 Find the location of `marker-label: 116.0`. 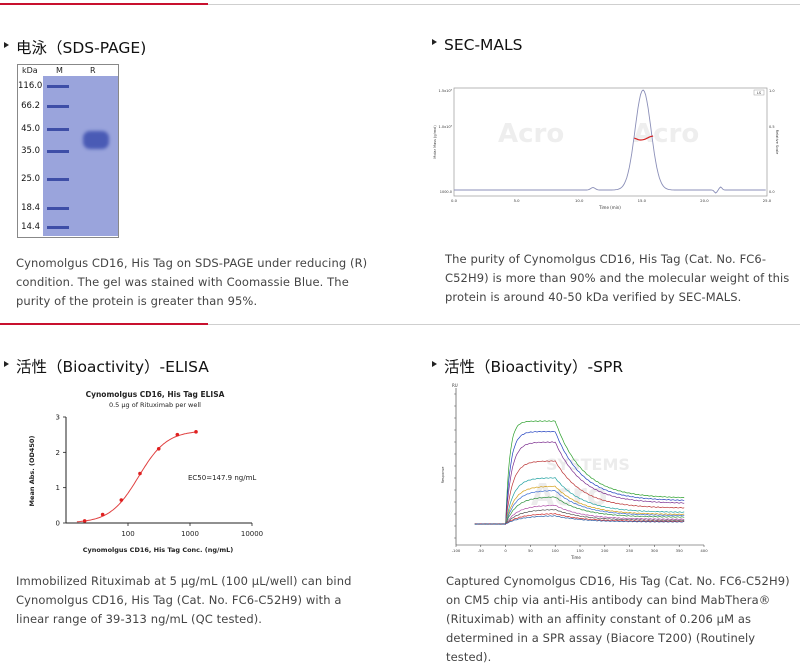

marker-label: 116.0 is located at coordinates (30, 86).